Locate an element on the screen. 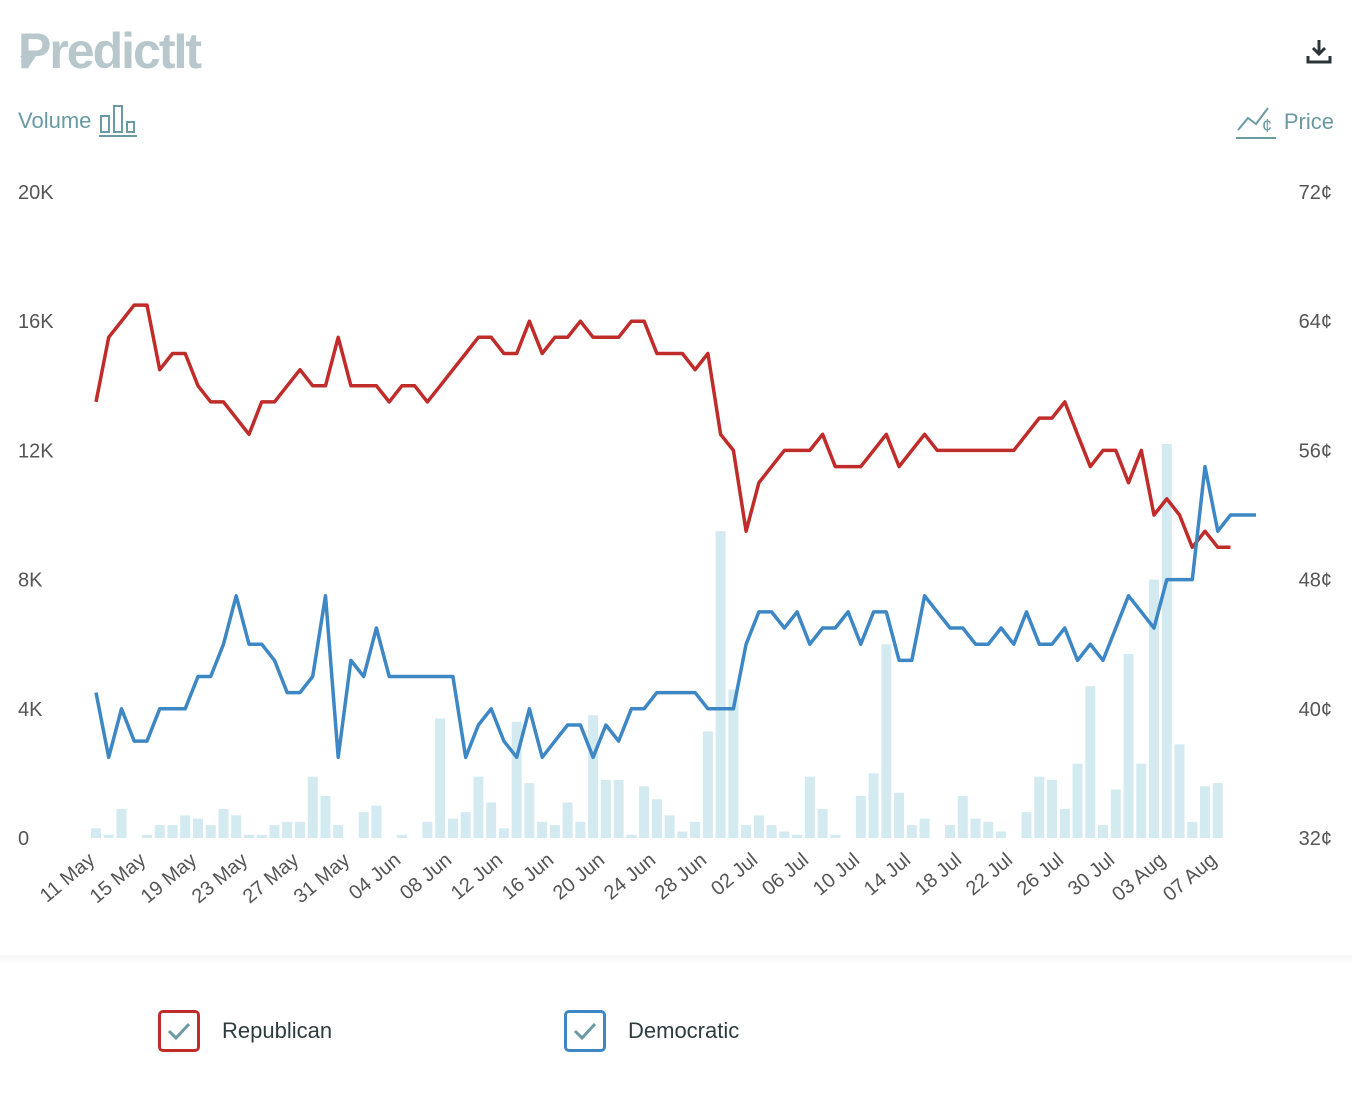 This screenshot has width=1352, height=1094. right-tick-label: 64¢ is located at coordinates (1315, 322).